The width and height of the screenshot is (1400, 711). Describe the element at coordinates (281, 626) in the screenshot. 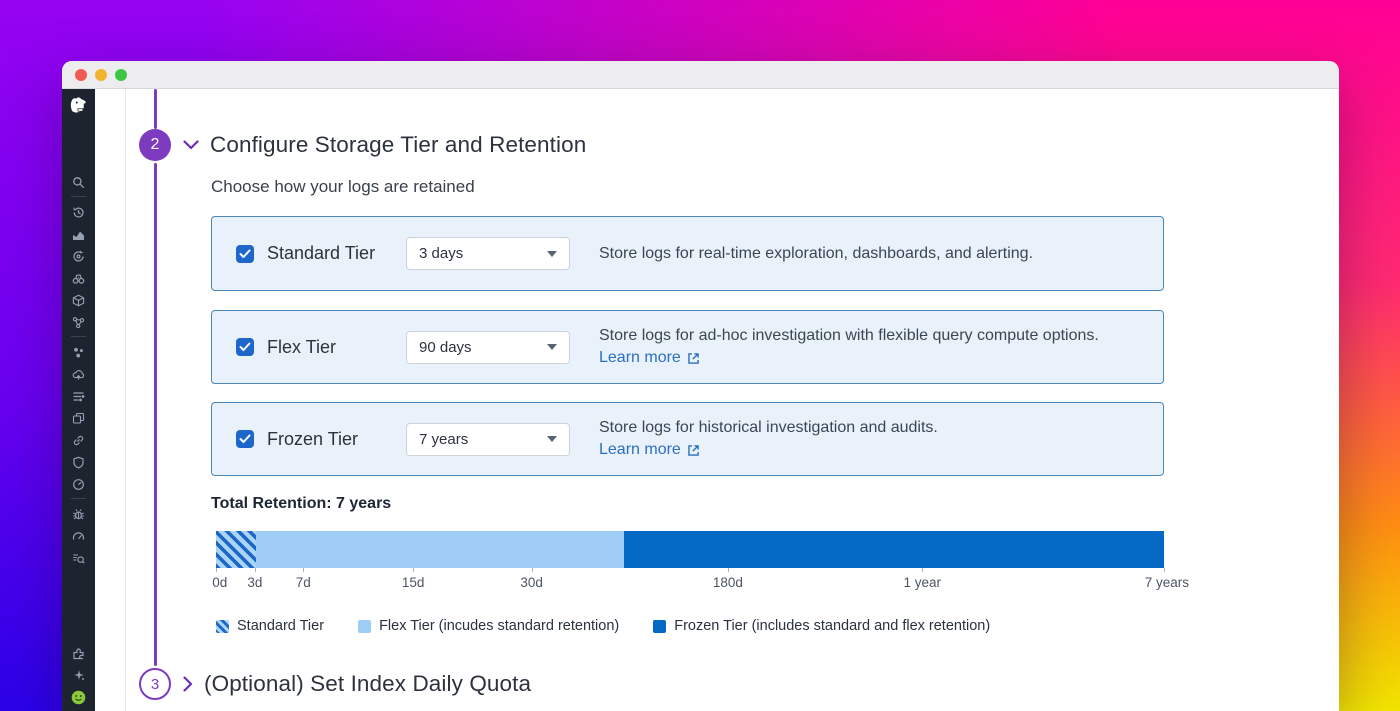

I see `legend-label-standard: Standard Tier` at that location.